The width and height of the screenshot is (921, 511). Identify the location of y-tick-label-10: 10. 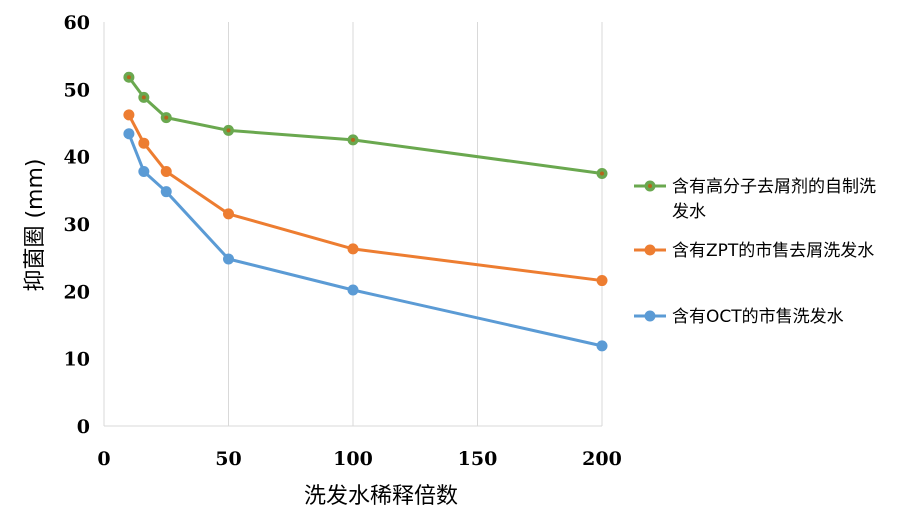
(77, 360).